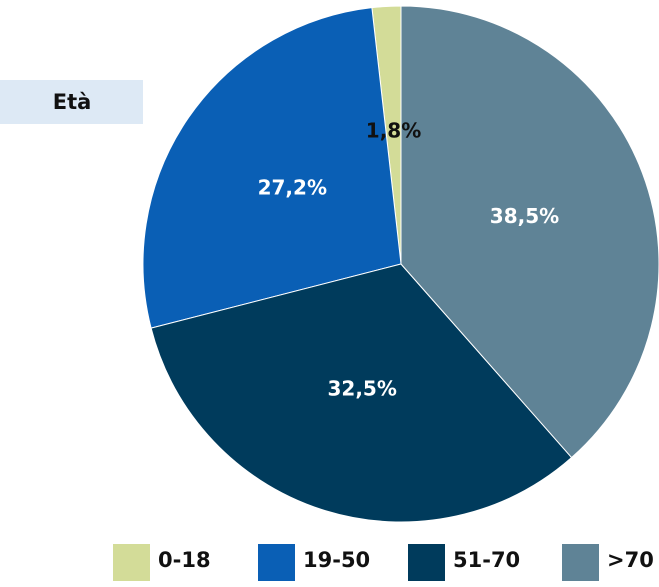 The width and height of the screenshot is (659, 587). I want to click on legend-label: 51-70, so click(486, 560).